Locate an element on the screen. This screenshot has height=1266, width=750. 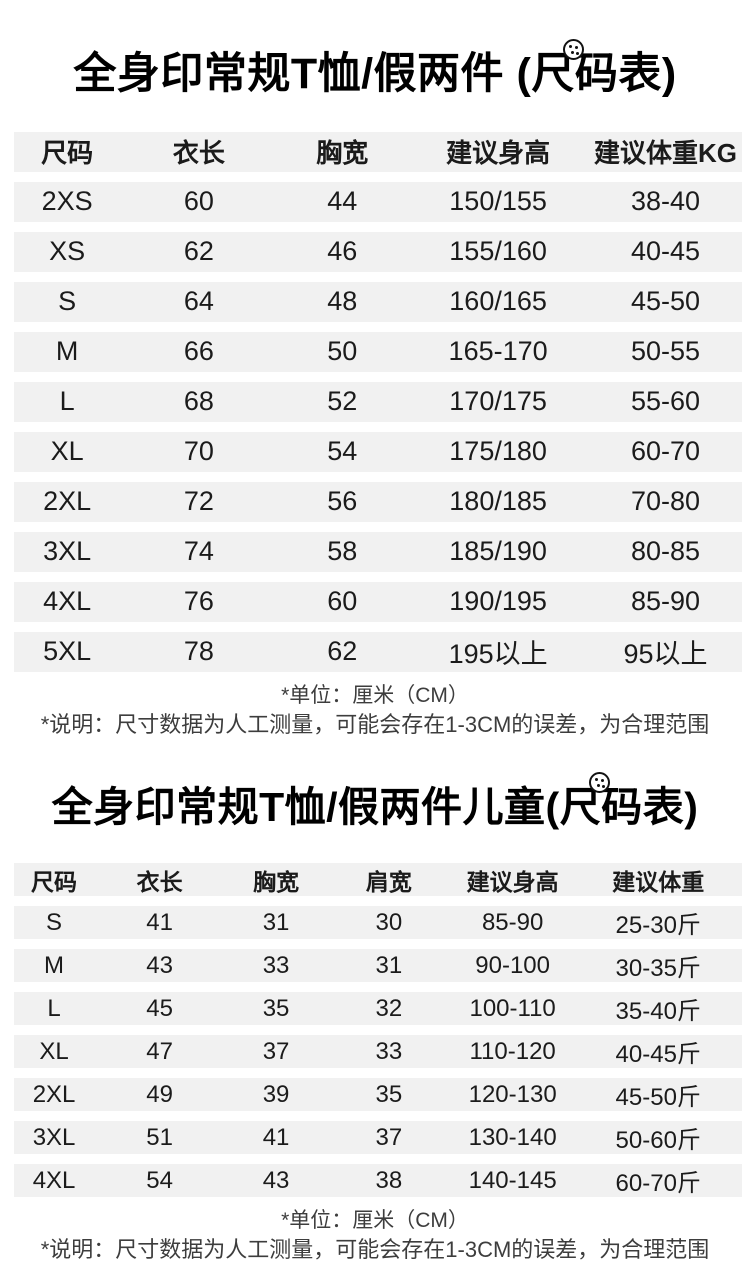
adult-title-text-post: 码表) is located at coordinates (625, 73).